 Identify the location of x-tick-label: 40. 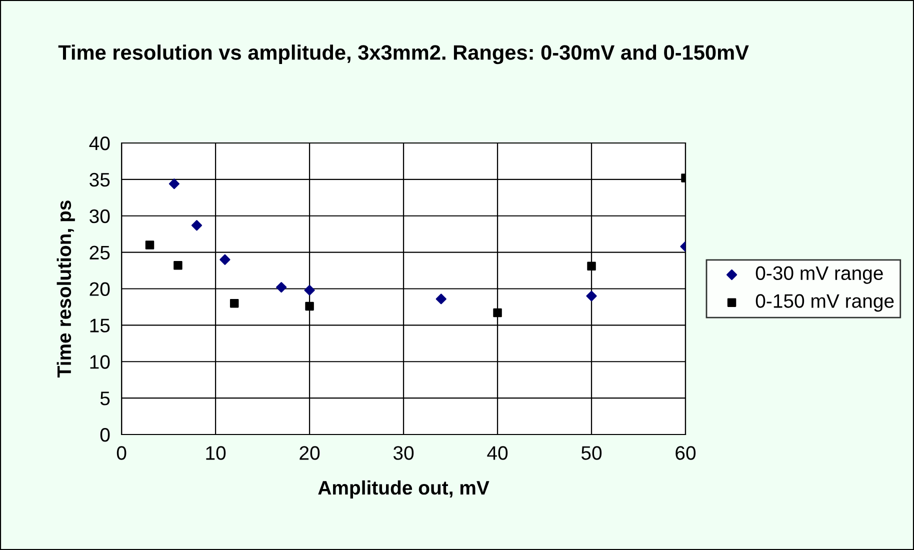
(497, 453).